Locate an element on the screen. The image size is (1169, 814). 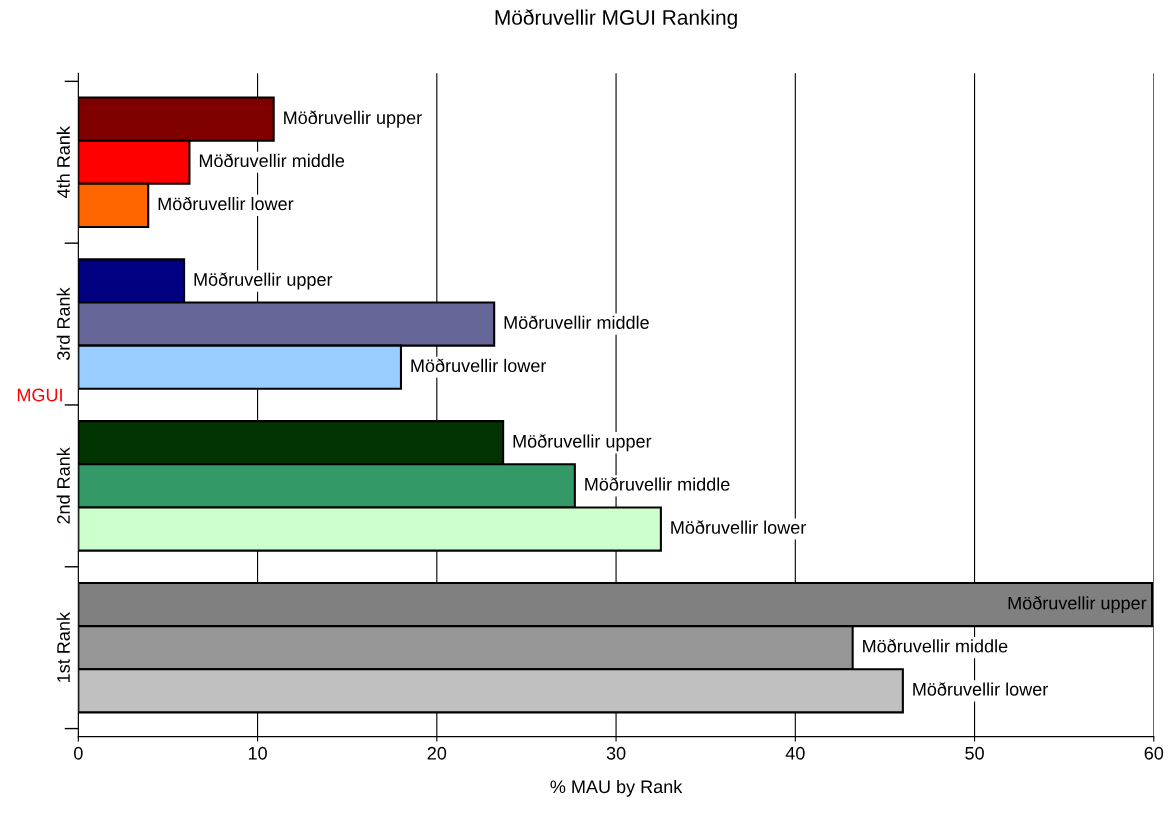
x-tick-label: 0 is located at coordinates (78, 753).